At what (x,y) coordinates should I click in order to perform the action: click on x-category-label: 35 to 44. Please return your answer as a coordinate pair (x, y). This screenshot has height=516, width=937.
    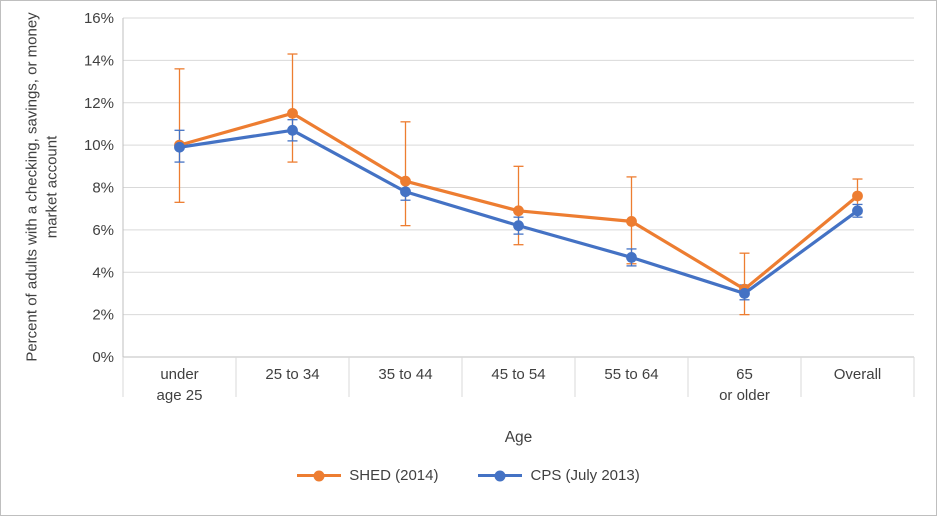
    Looking at the image, I should click on (405, 374).